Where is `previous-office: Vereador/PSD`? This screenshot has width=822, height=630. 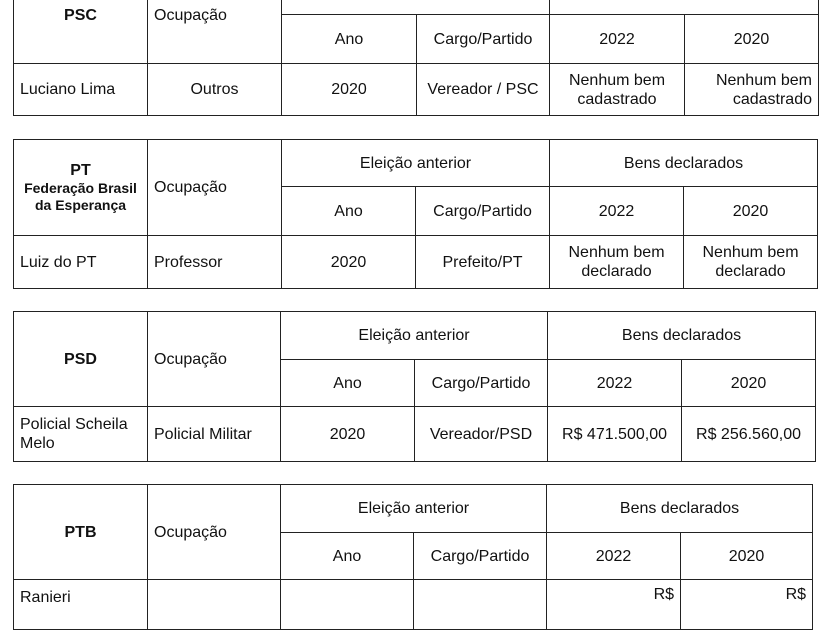 previous-office: Vereador/PSD is located at coordinates (481, 434).